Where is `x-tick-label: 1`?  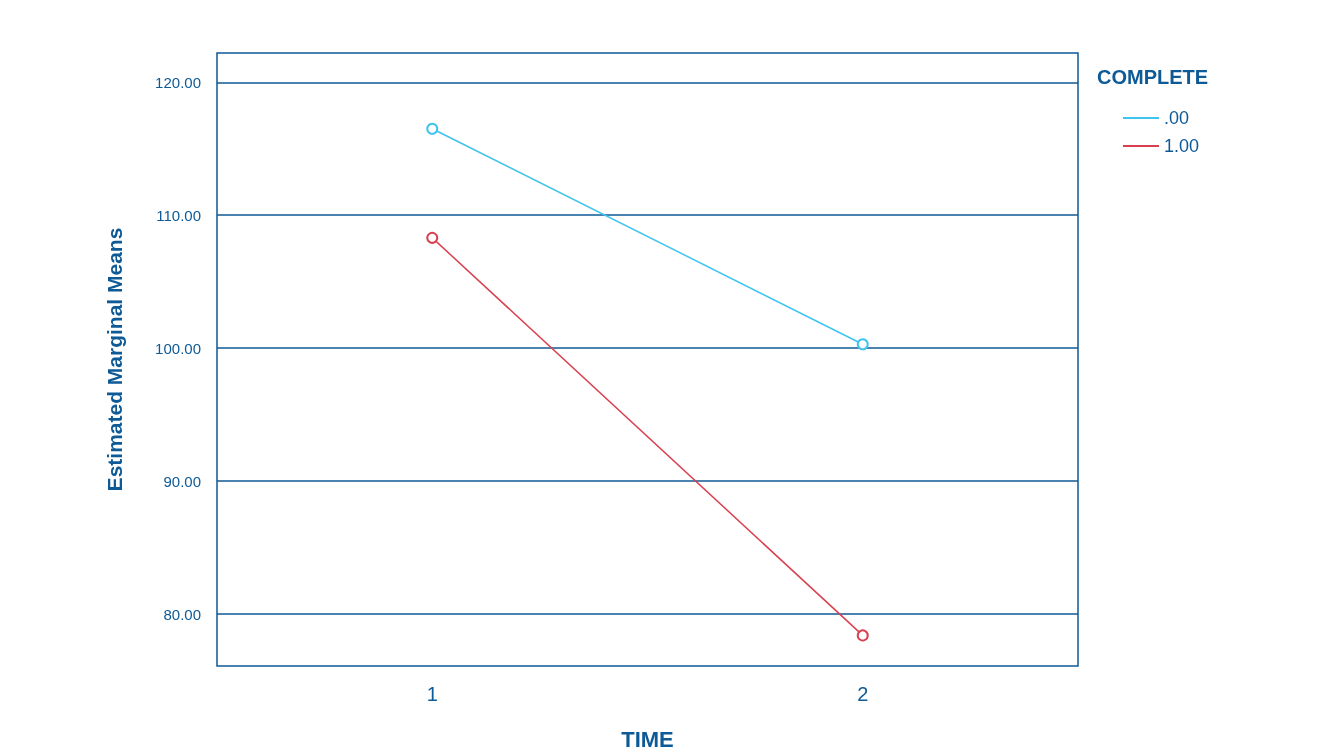 x-tick-label: 1 is located at coordinates (432, 694).